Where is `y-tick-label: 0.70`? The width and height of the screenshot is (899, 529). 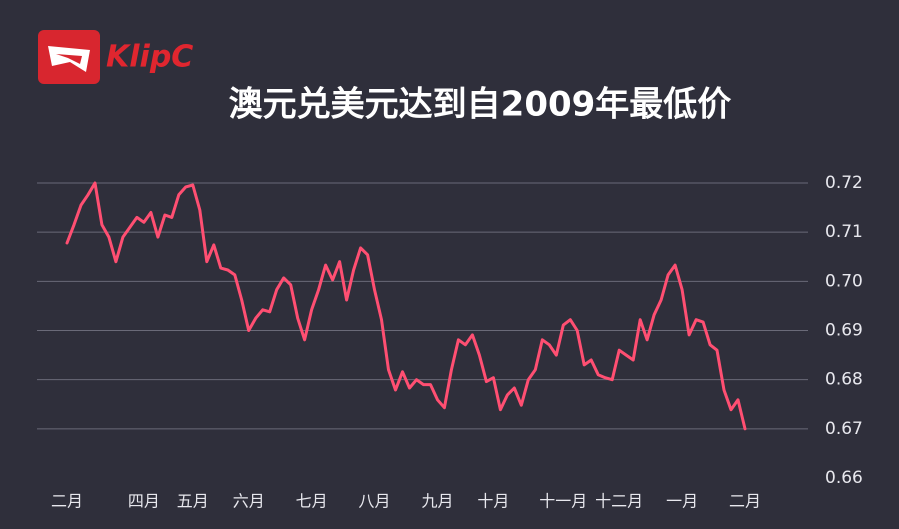 y-tick-label: 0.70 is located at coordinates (844, 281).